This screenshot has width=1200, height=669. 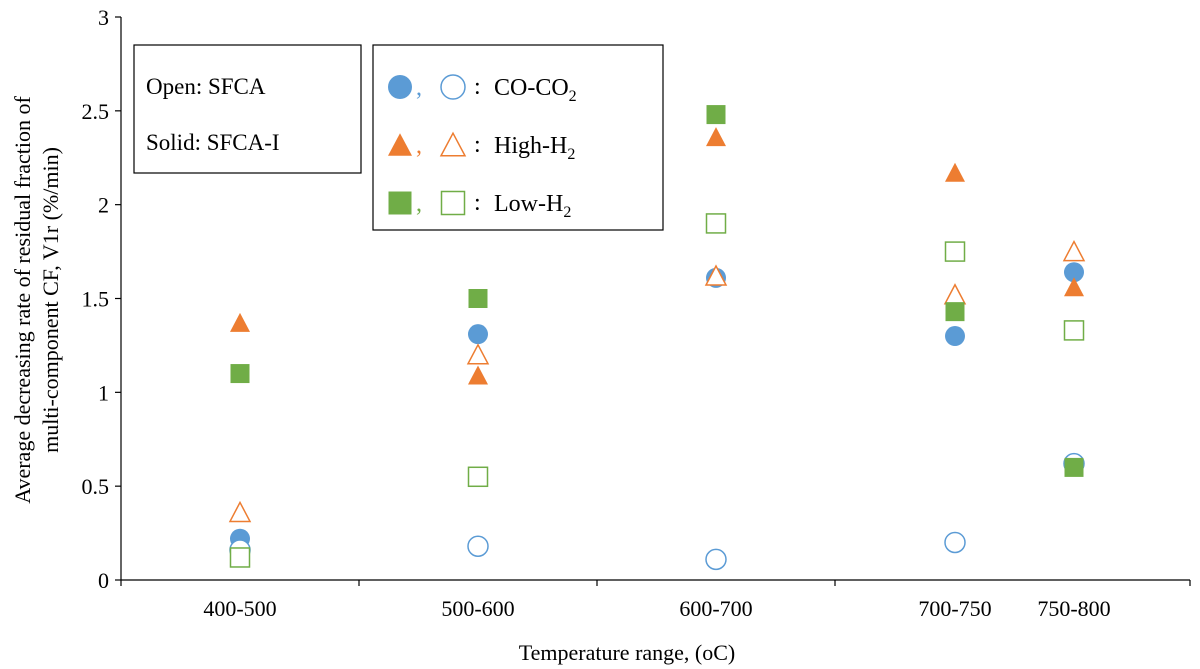 I want to click on legend-open-square, so click(x=453, y=203).